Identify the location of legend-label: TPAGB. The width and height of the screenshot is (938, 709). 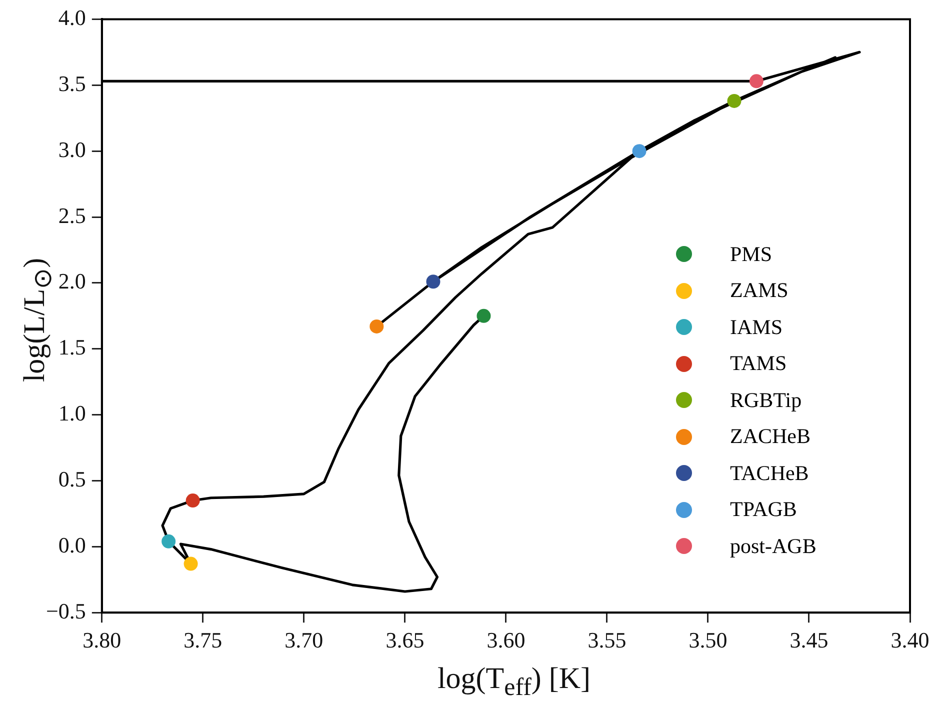
(763, 509).